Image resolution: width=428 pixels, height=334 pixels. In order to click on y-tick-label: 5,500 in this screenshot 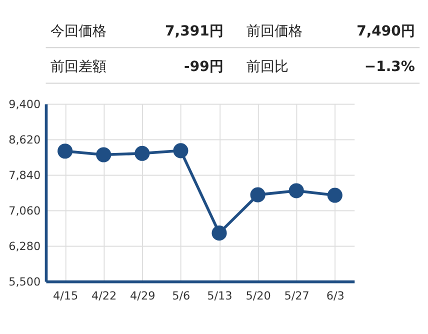, I will do `click(24, 282)`.